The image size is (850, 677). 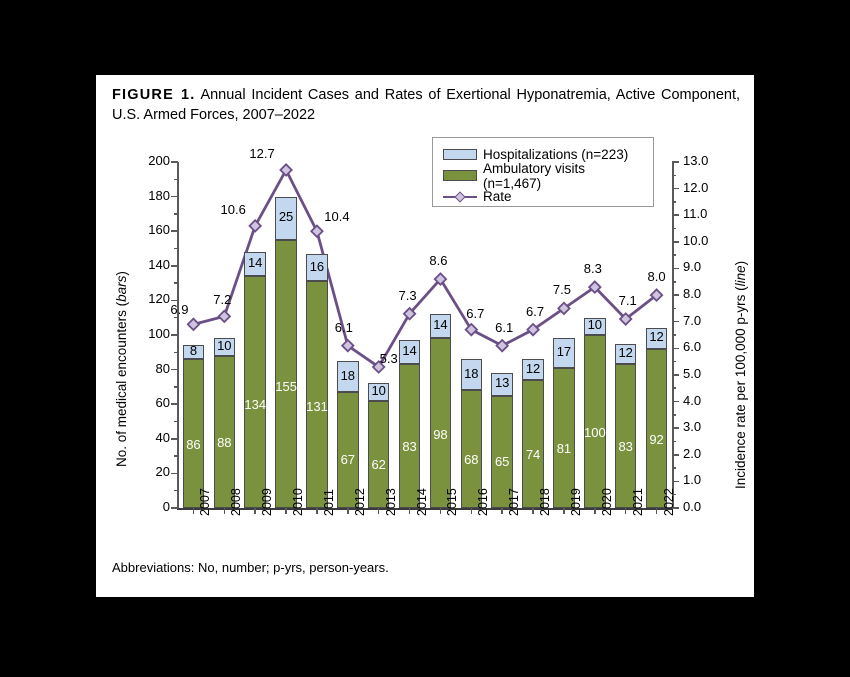 I want to click on bar-label-ambulatory: 62, so click(x=378, y=464).